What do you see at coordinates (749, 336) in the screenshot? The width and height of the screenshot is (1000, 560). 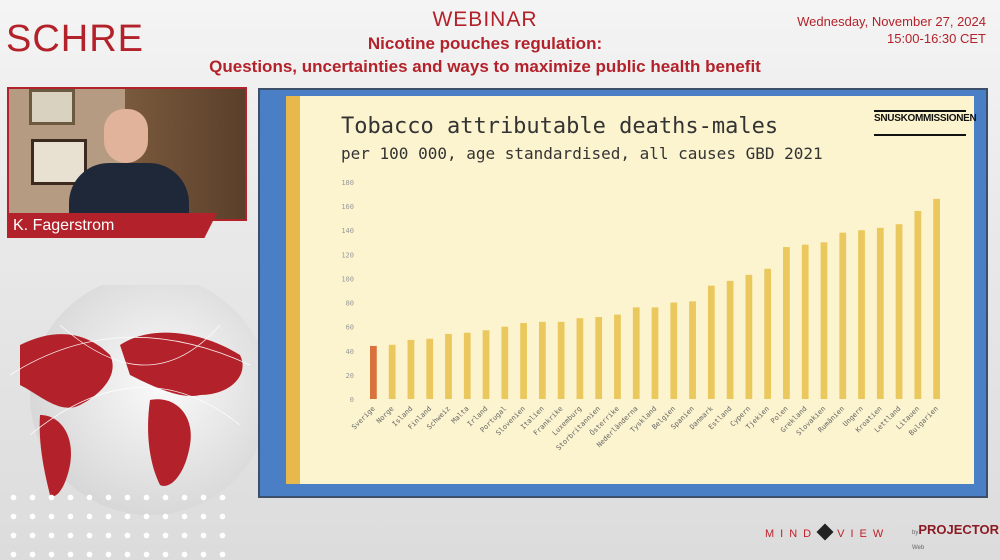 I see `bar-cypern` at bounding box center [749, 336].